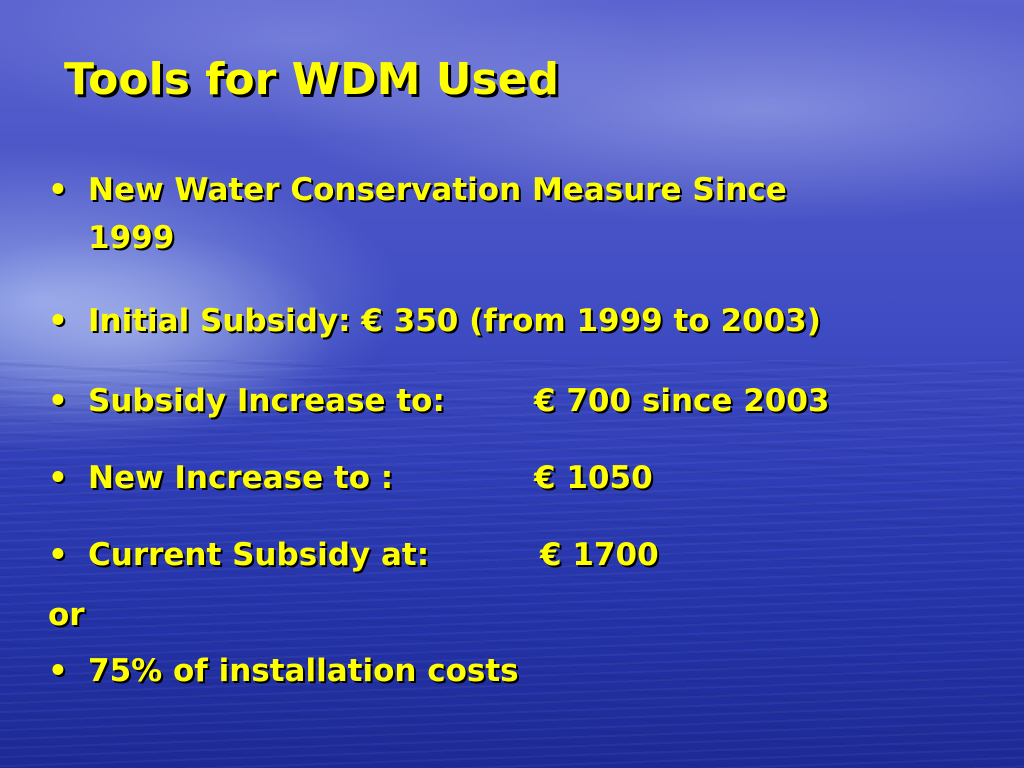 The height and width of the screenshot is (768, 1024). Describe the element at coordinates (241, 478) in the screenshot. I see `bullet-item-4-label: New Increase to :` at that location.